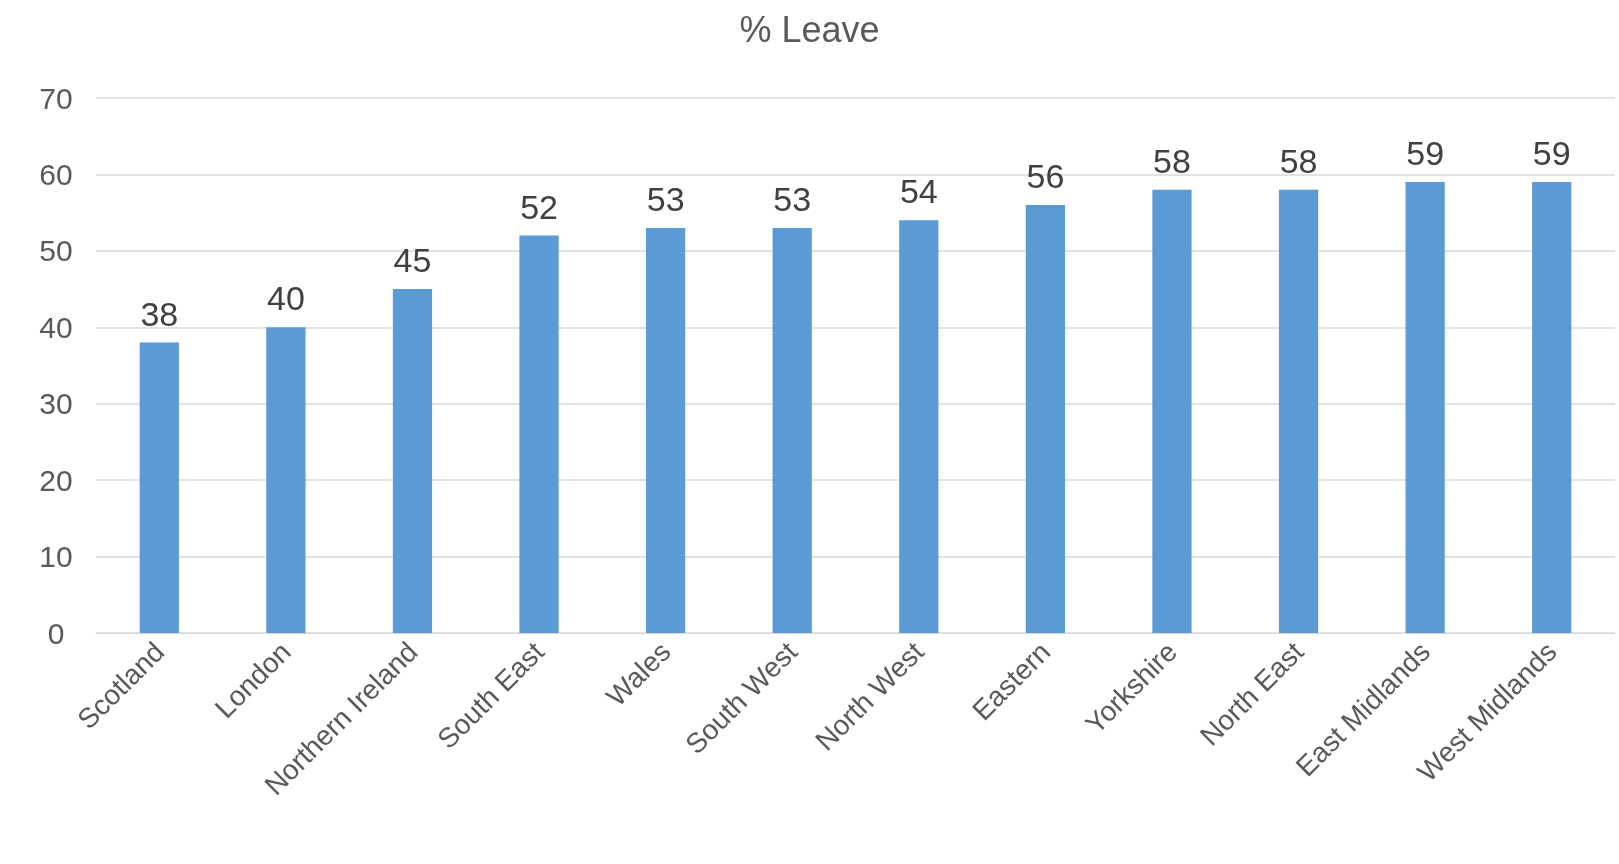 This screenshot has width=1619, height=864. What do you see at coordinates (56, 633) in the screenshot?
I see `y-tick-label: 0` at bounding box center [56, 633].